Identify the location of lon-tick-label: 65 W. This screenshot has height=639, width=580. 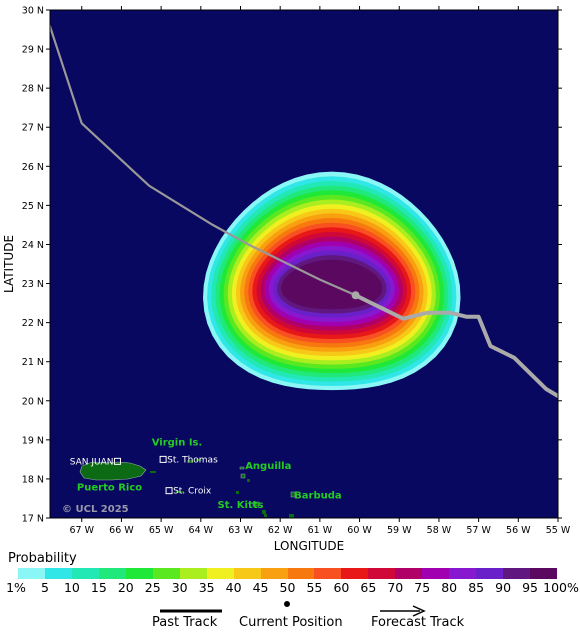
(161, 530).